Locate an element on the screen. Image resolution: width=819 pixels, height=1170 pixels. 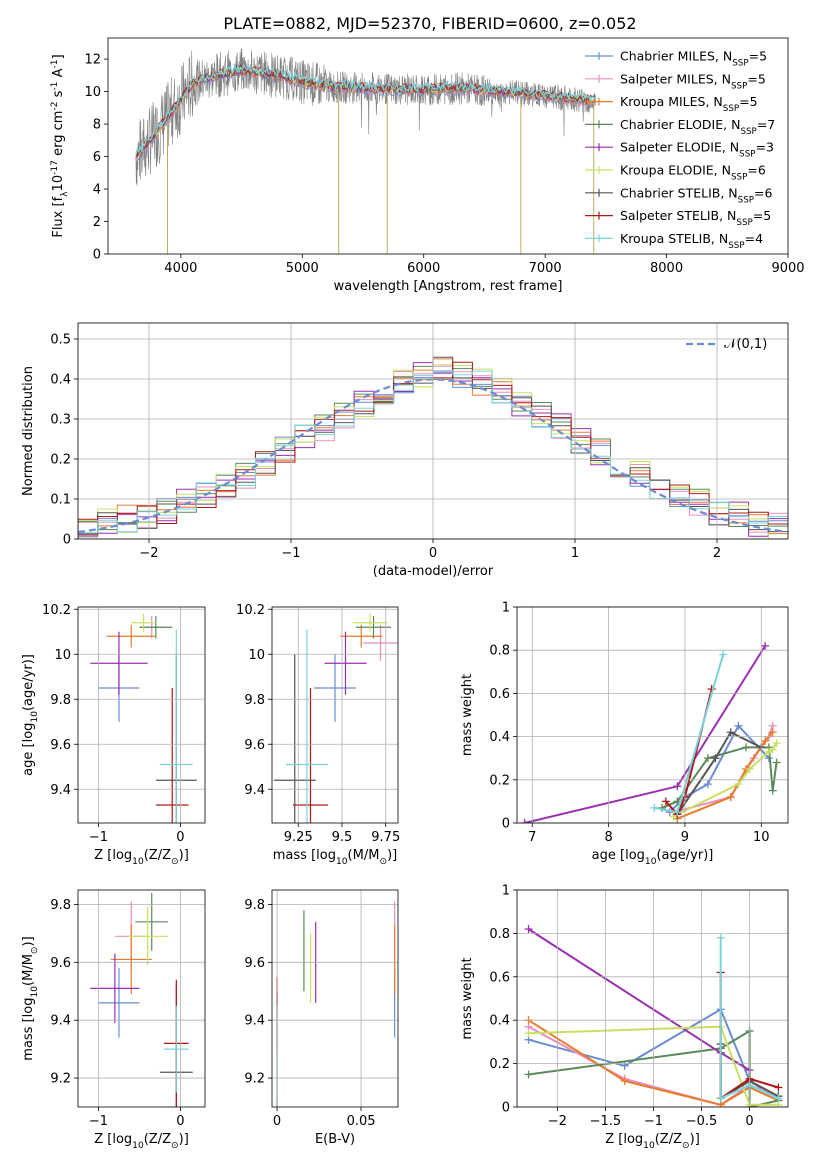
y-axis-title: Flux [fλ10-17 erg cm-2 s-1 A-1] is located at coordinates (60, 145).